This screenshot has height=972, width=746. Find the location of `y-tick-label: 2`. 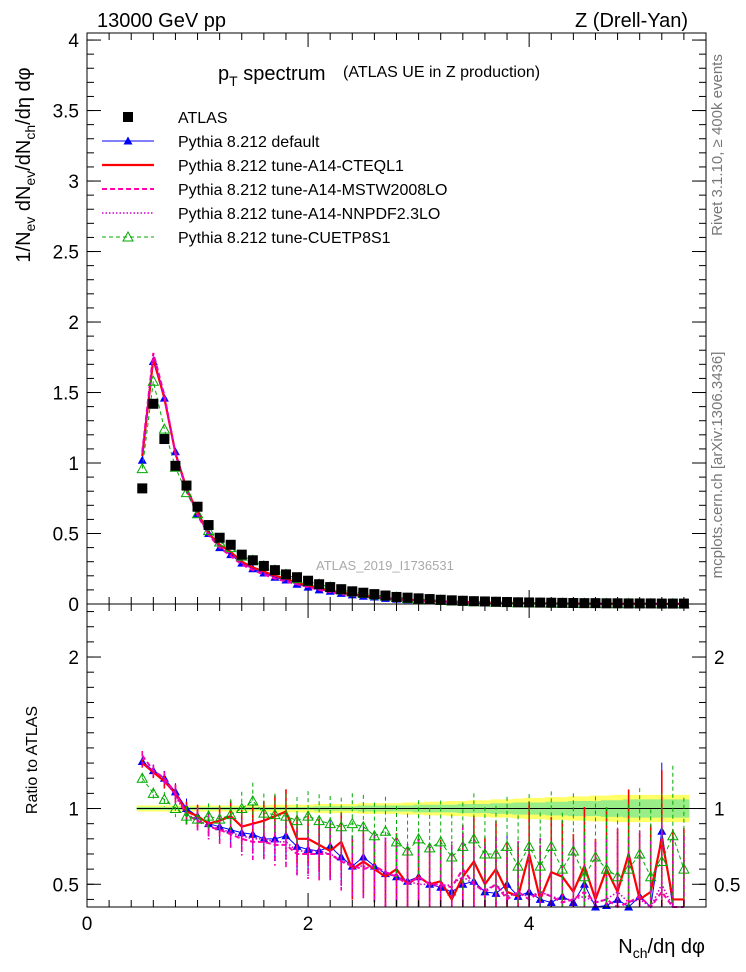

y-tick-label: 2 is located at coordinates (73, 323).